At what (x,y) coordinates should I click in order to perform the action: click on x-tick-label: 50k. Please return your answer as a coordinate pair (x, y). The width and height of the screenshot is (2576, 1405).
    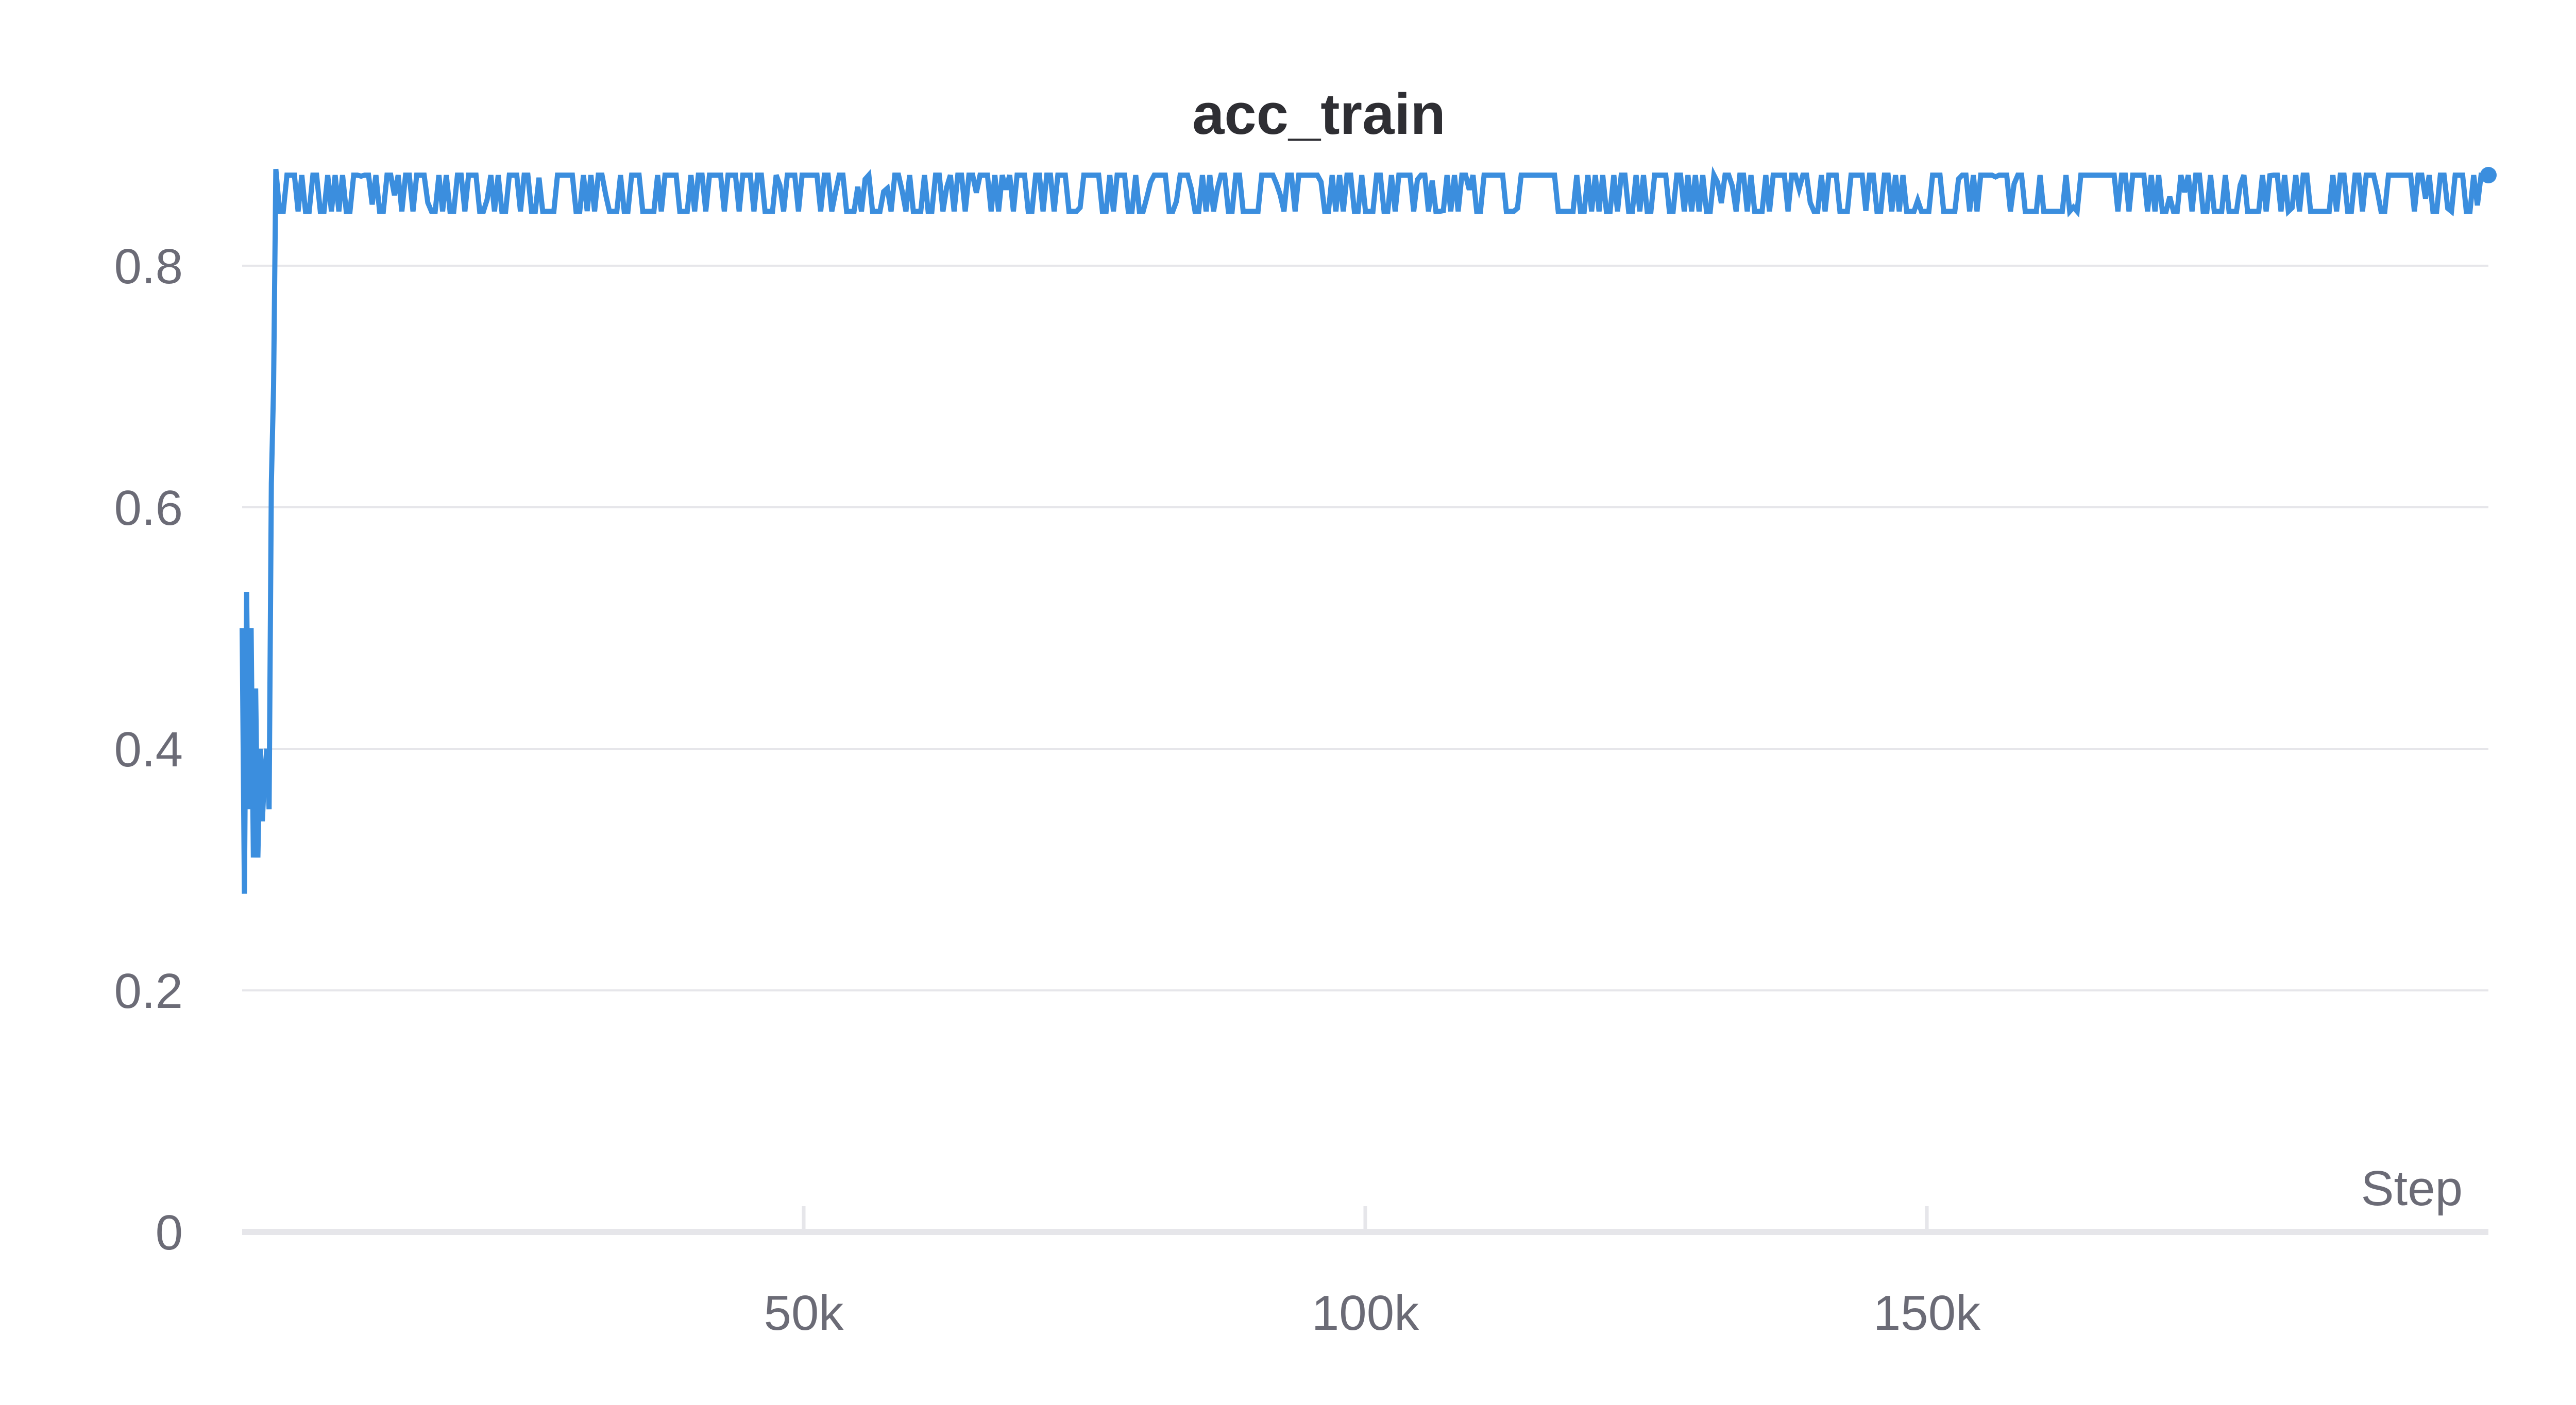
    Looking at the image, I should click on (804, 1313).